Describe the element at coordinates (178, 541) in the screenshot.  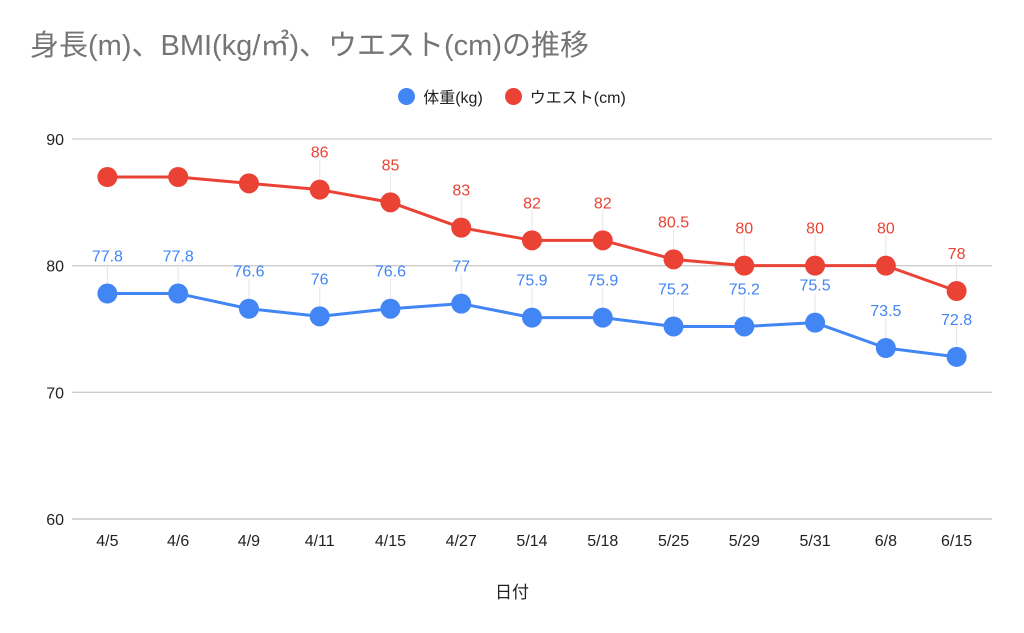
I see `x-tick-label: 4/6` at that location.